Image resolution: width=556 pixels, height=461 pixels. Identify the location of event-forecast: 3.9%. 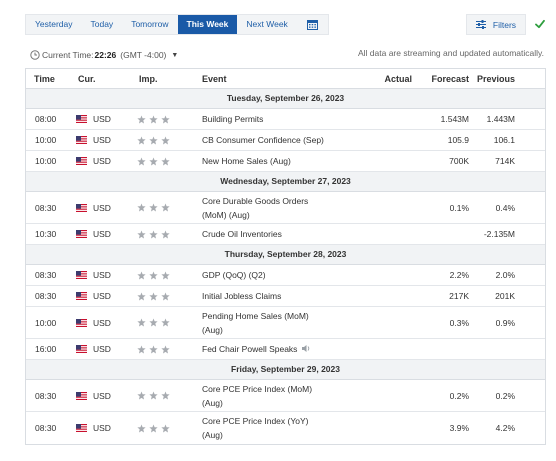
(459, 428).